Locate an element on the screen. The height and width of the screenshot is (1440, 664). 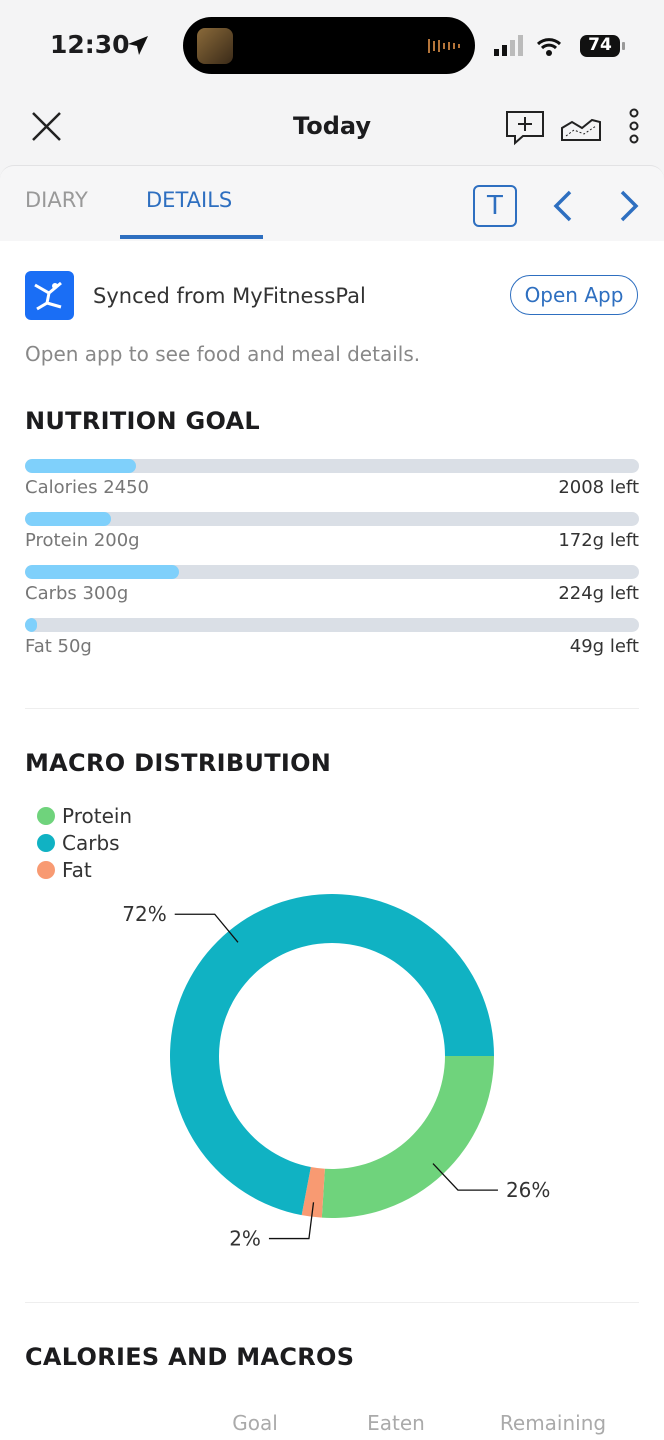
goal-left: 172g left is located at coordinates (598, 540).